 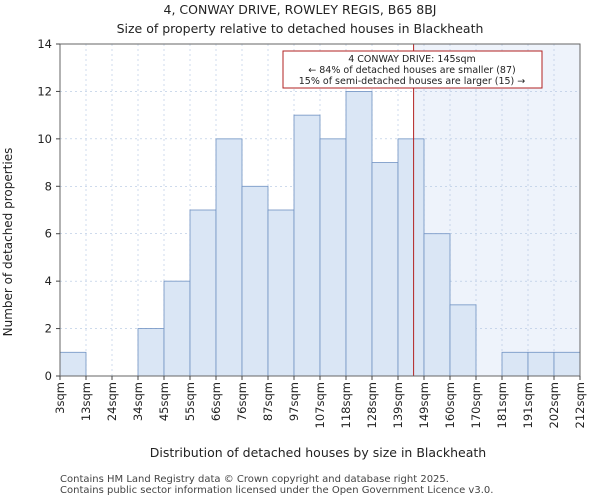 What do you see at coordinates (48, 210) in the screenshot?
I see `y-axis: 0 2 4 6 8 10 12 14` at bounding box center [48, 210].